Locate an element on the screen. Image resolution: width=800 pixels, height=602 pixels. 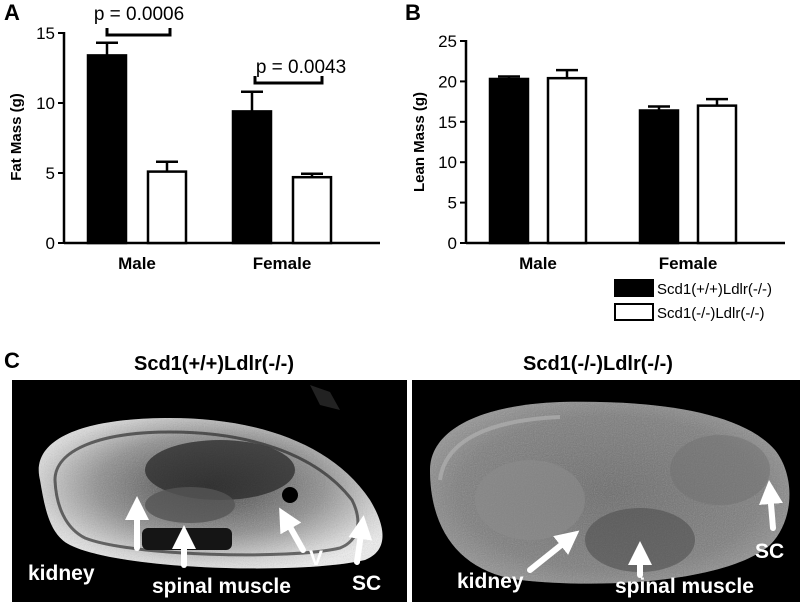
mri-label-kidney-knockout: kidney is located at coordinates (490, 581).